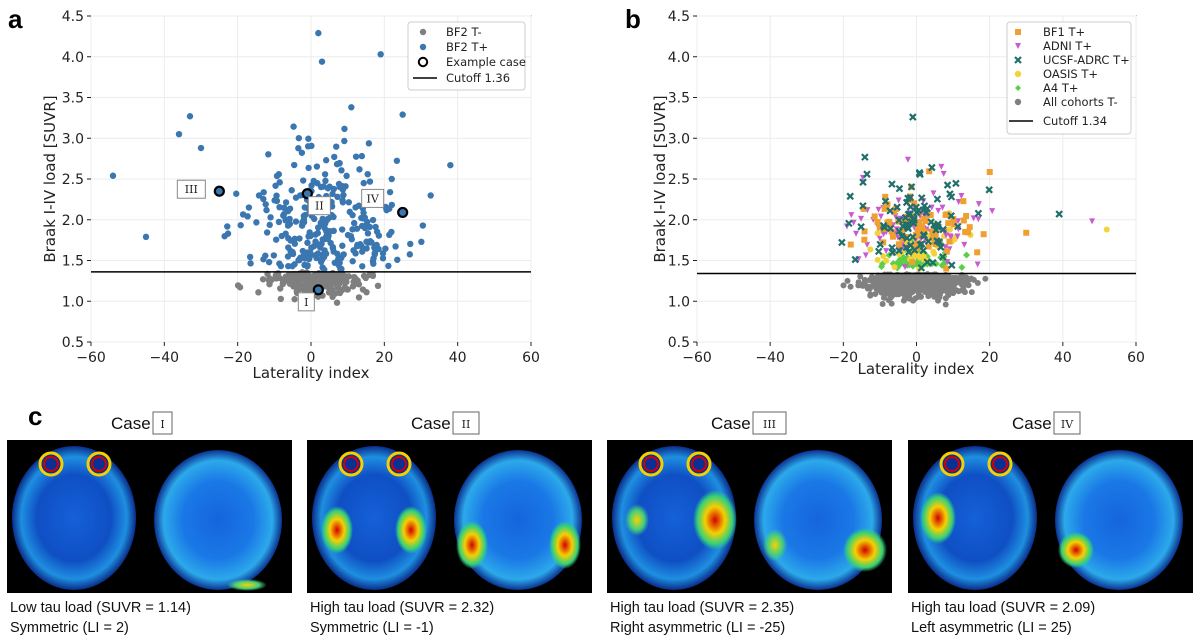  What do you see at coordinates (73, 99) in the screenshot?
I see `chart-a-ytick-label: 3.5` at bounding box center [73, 99].